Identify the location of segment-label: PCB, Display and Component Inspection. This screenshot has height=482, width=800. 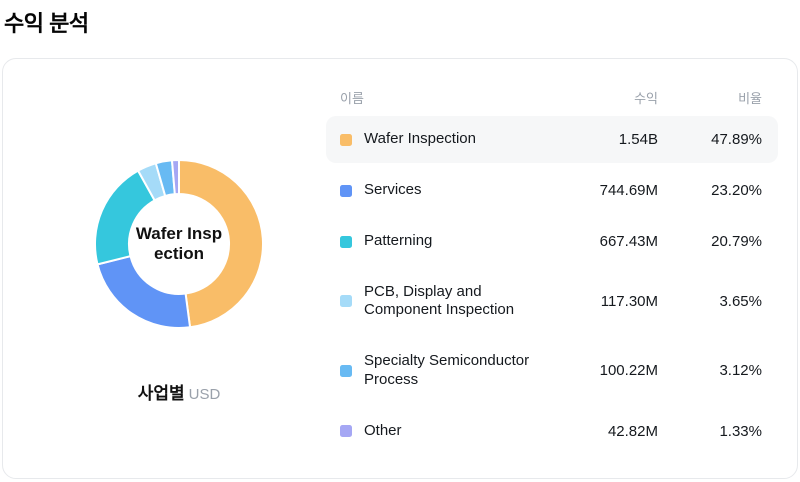
(439, 300).